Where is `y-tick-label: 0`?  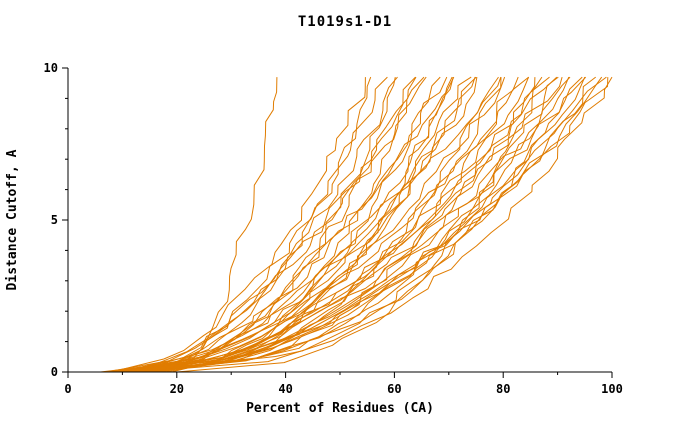
y-tick-label: 0 is located at coordinates (54, 372).